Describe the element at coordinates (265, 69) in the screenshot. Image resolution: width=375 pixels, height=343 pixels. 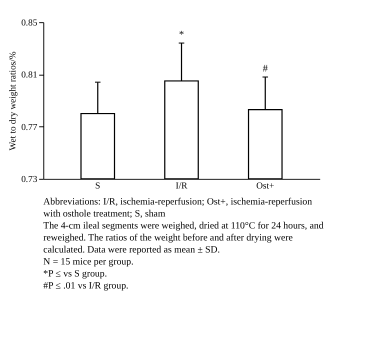
I see `annotation: #` at that location.